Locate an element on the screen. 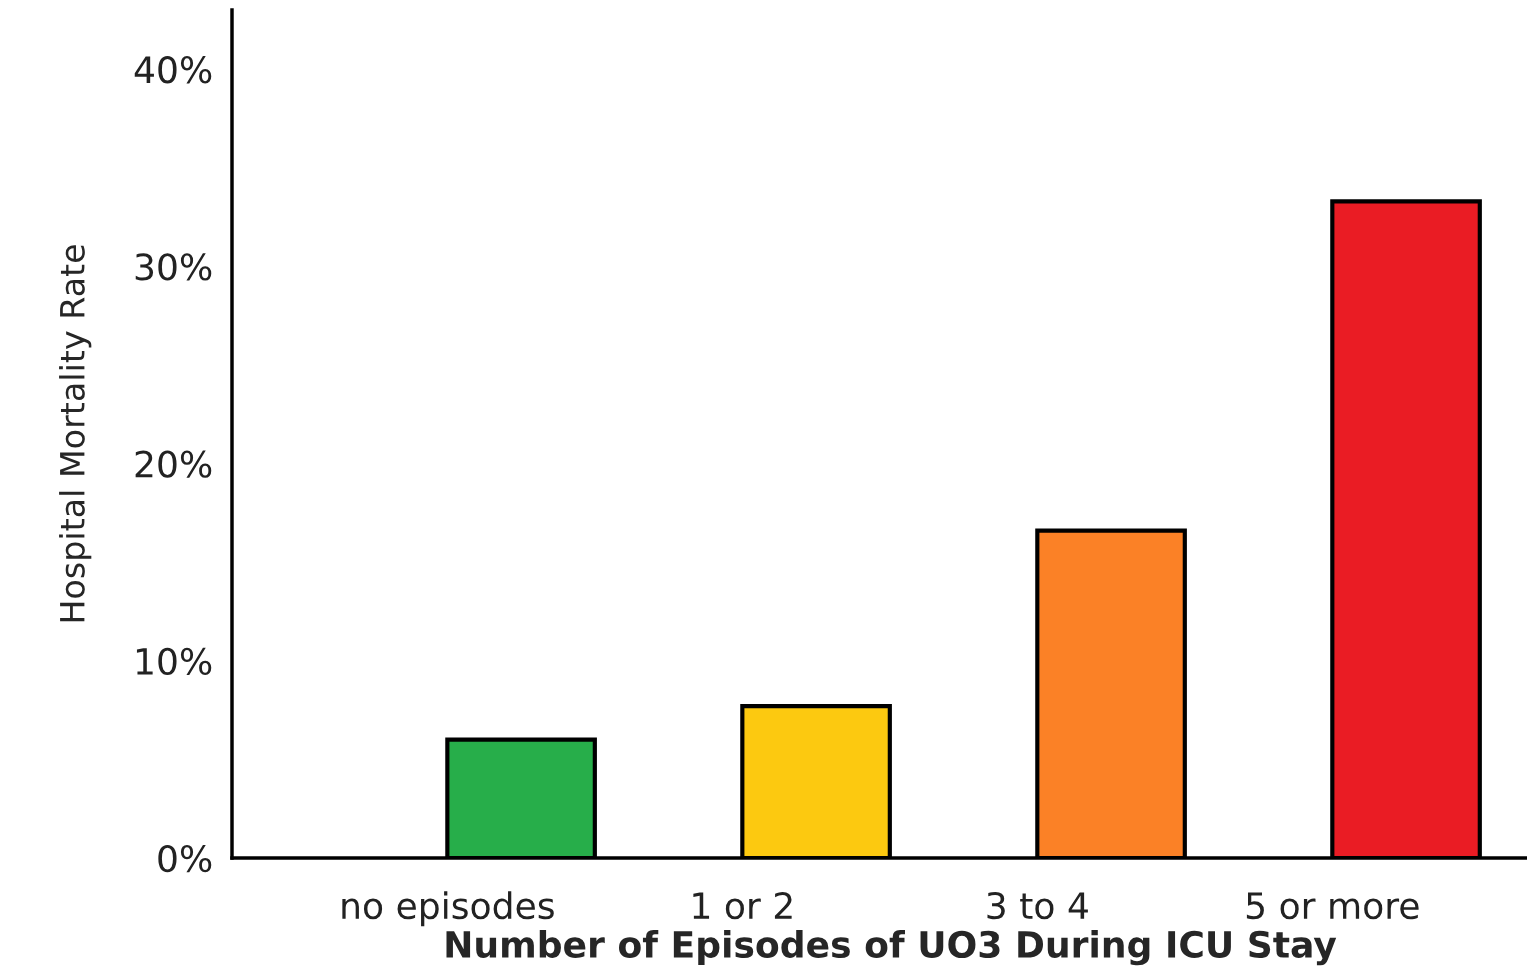 This screenshot has height=967, width=1527. y-tick-label: 40% is located at coordinates (173, 70).